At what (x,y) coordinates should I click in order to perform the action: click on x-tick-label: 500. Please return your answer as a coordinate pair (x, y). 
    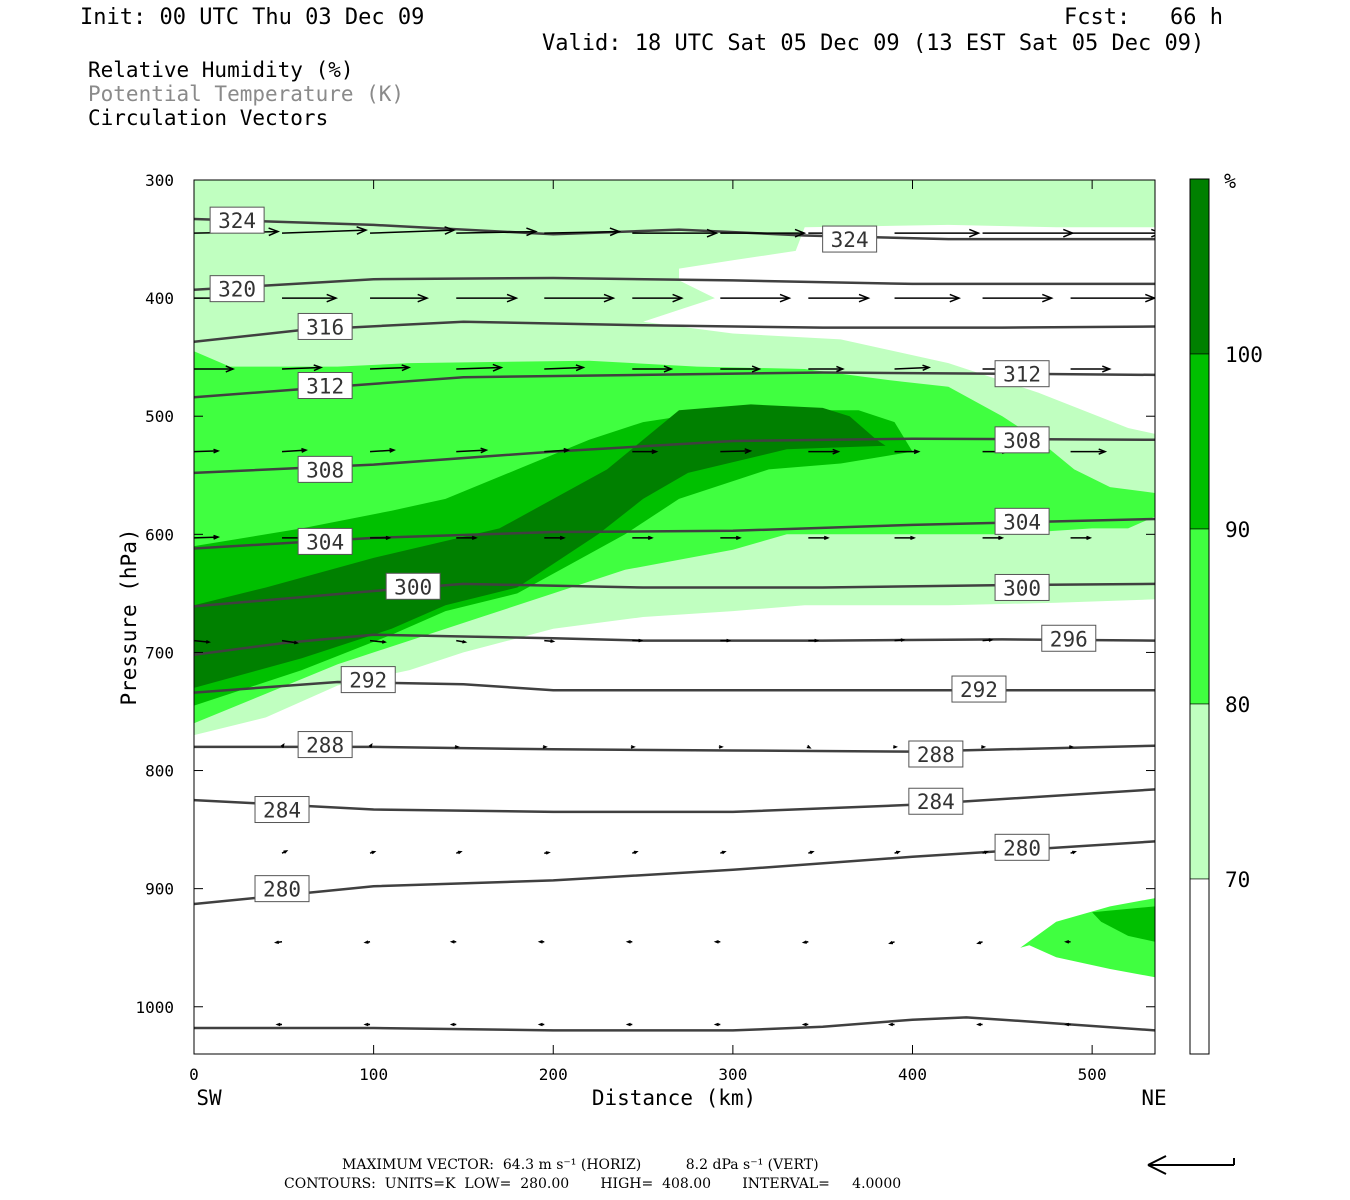
    Looking at the image, I should click on (1092, 1074).